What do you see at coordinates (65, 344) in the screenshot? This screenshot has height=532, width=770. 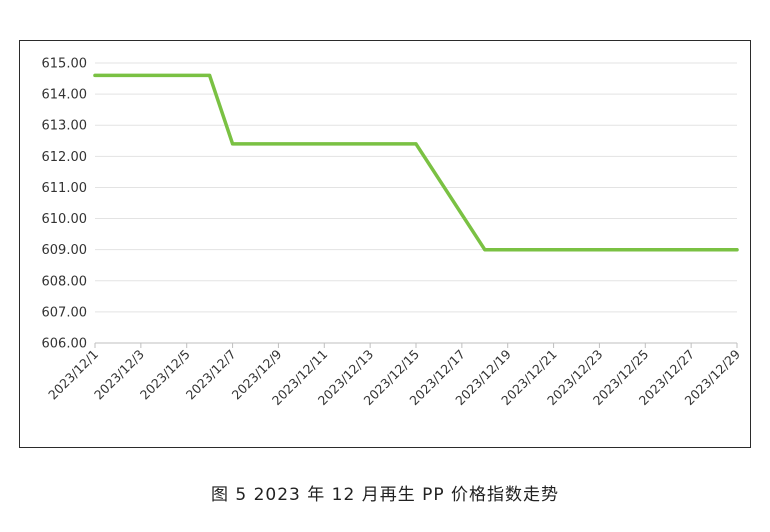 I see `y-tick-label: 606.00` at bounding box center [65, 344].